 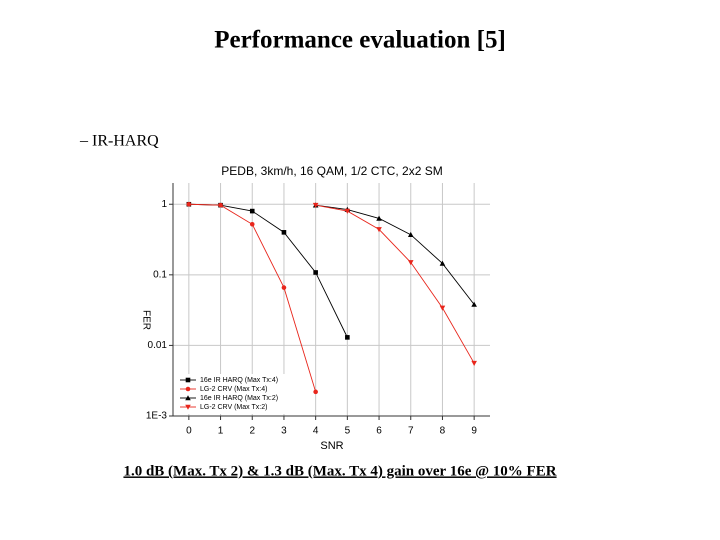 What do you see at coordinates (239, 380) in the screenshot?
I see `legend-label: 16e IR HARQ (Max Tx:4)` at bounding box center [239, 380].